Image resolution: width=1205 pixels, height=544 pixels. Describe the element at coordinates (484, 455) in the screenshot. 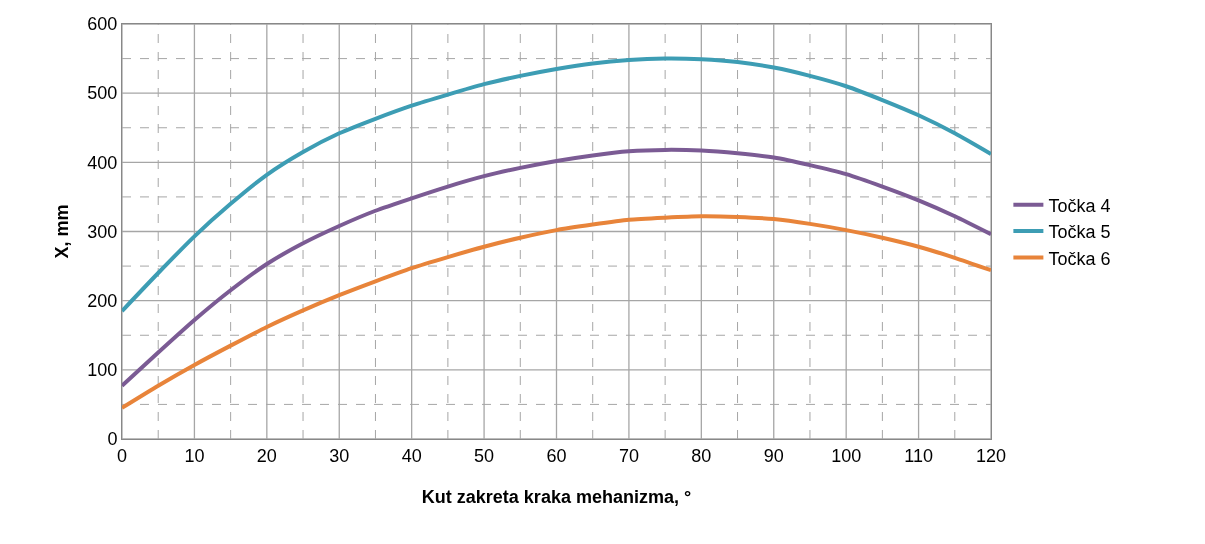

I see `x-tick-label: 50` at that location.